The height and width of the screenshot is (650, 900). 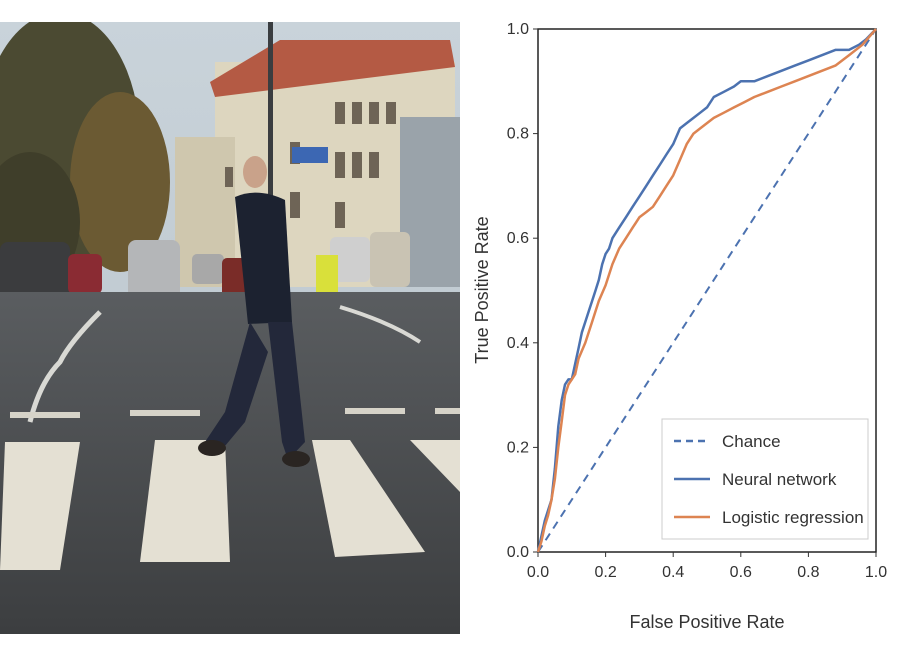 I want to click on y-tick-label: 0.6, so click(x=518, y=238).